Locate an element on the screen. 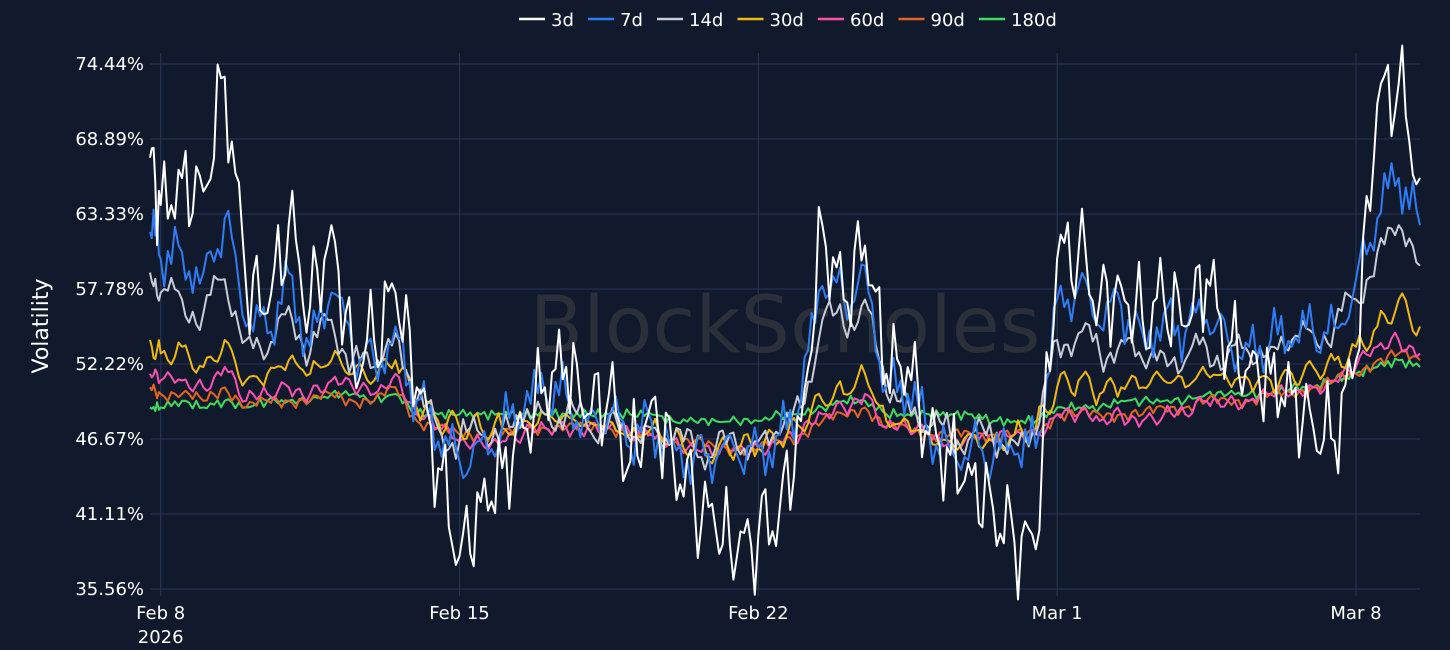 This screenshot has width=1450, height=650. y-tick-label: 68.89% is located at coordinates (109, 139).